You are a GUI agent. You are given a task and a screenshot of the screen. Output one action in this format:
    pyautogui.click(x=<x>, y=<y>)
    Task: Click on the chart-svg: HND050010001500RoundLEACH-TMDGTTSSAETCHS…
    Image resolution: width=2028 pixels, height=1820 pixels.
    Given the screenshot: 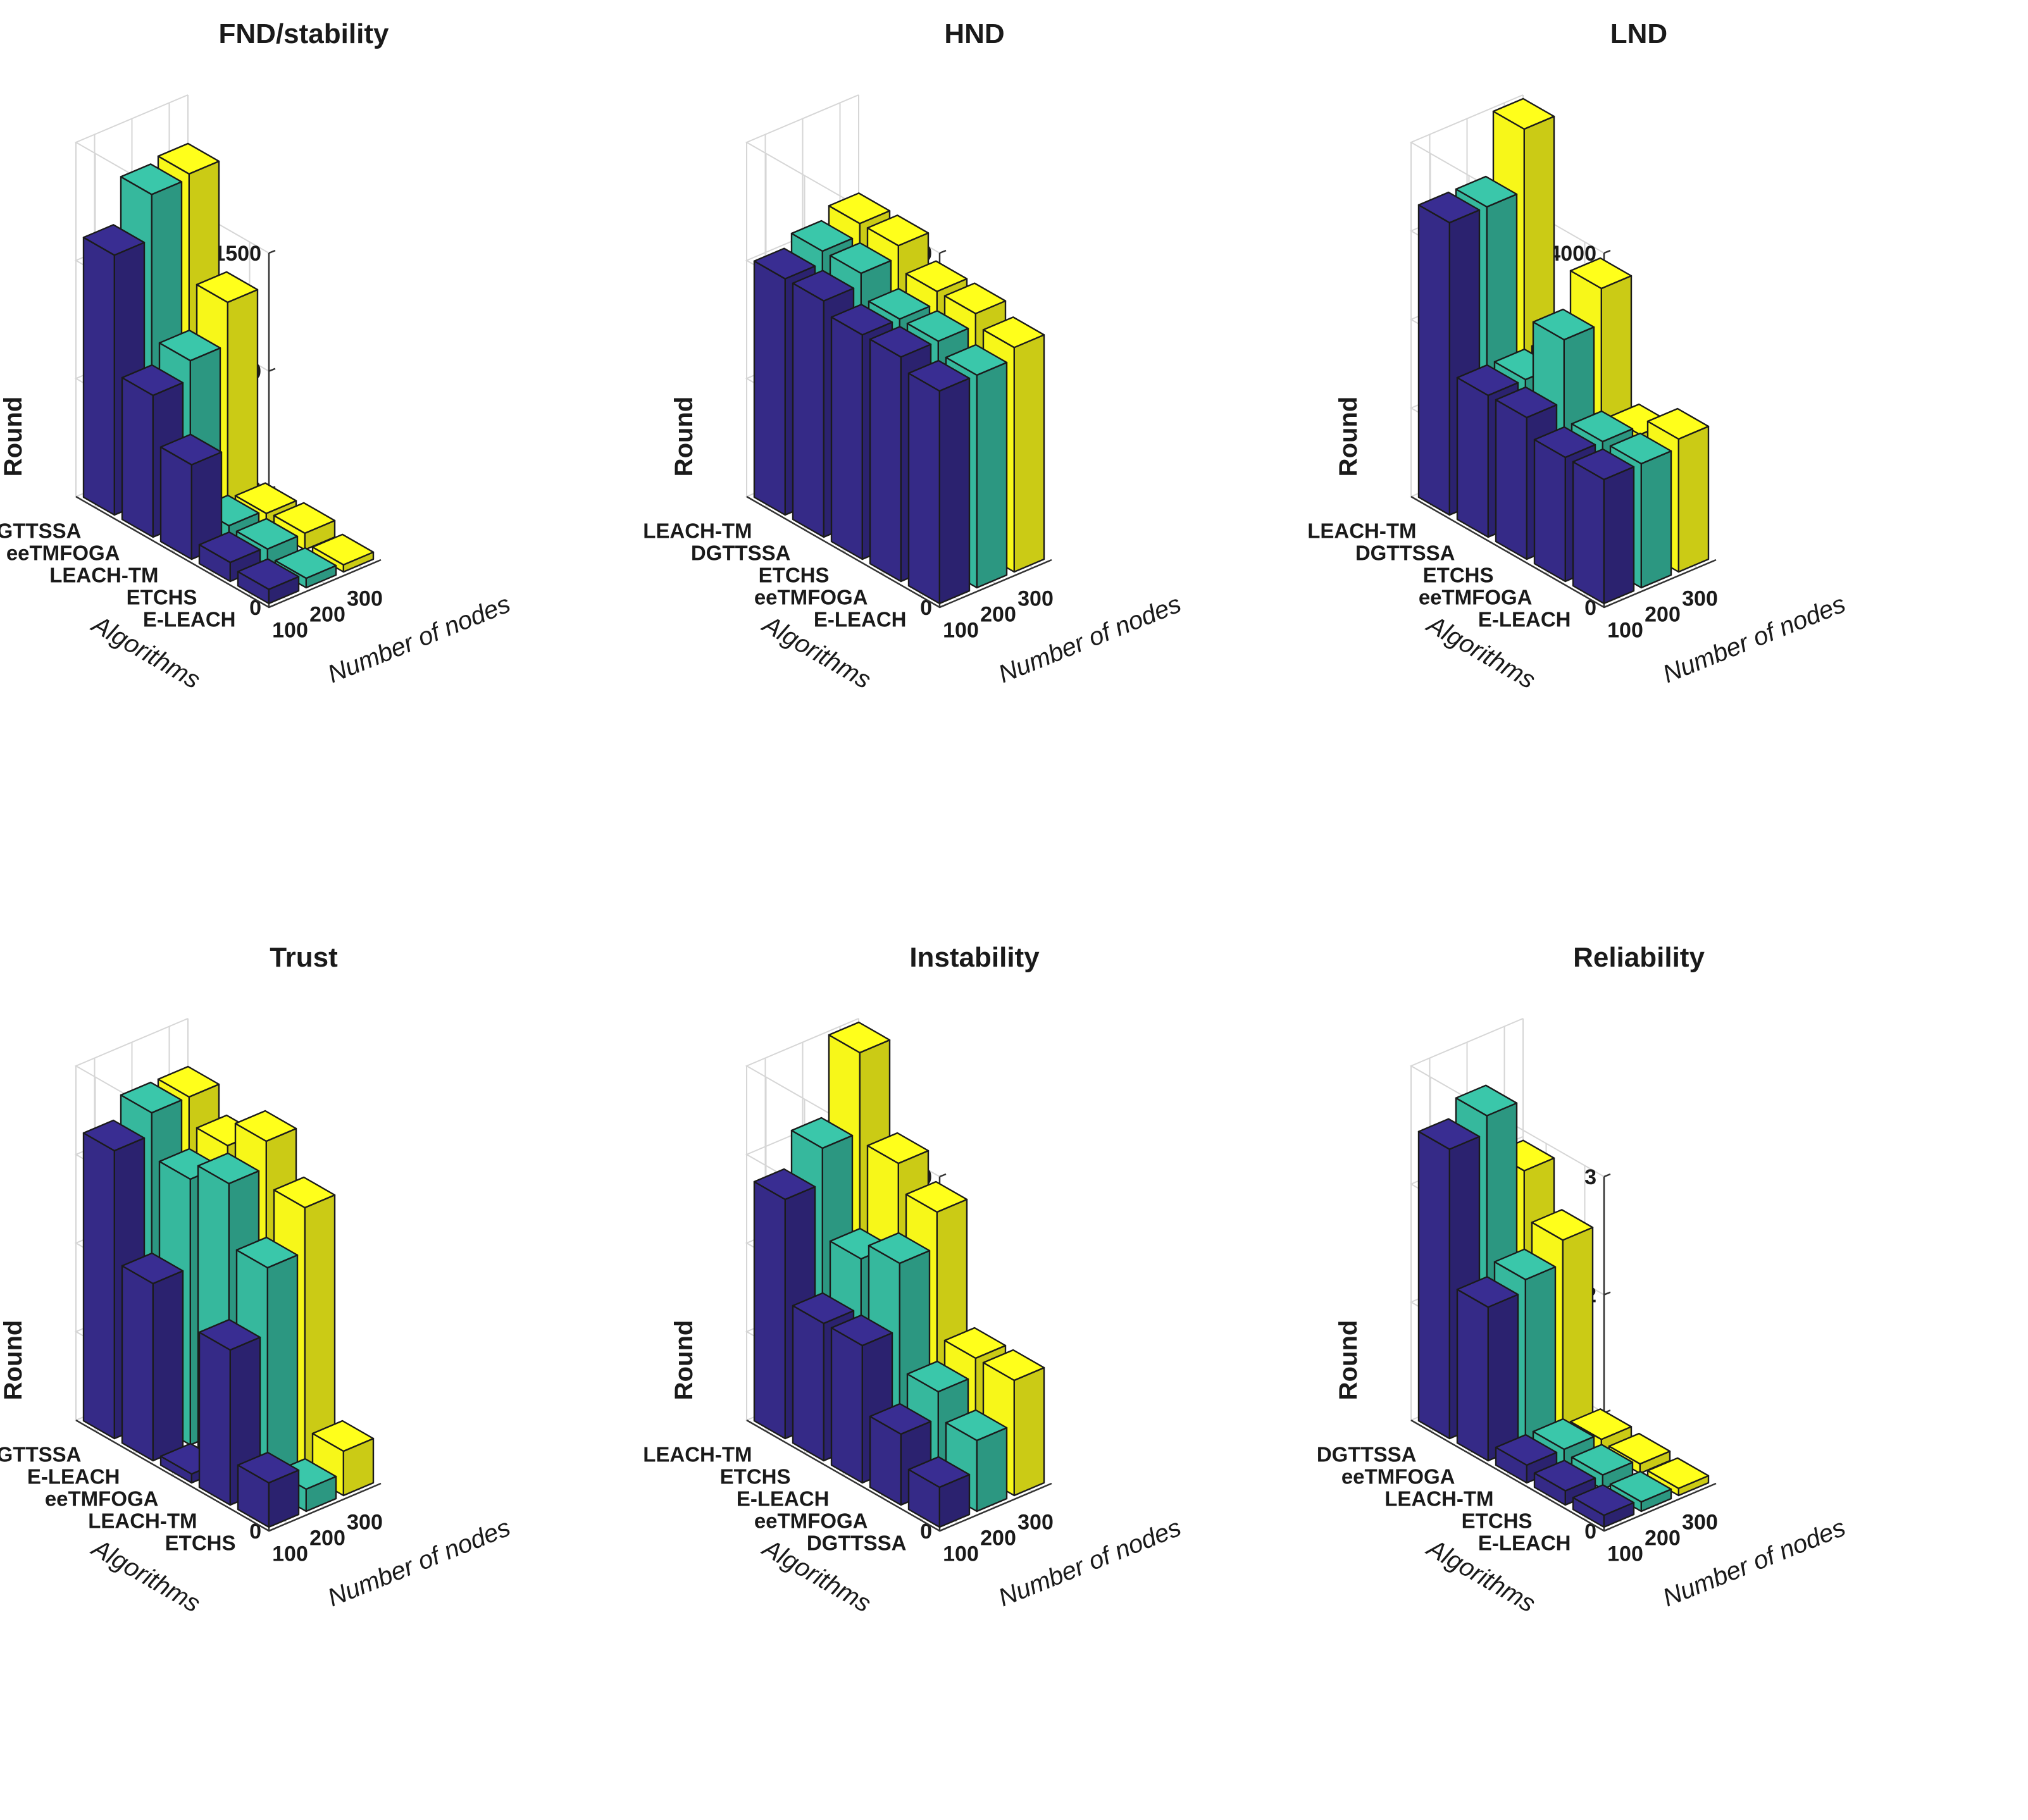 What is the action you would take?
    pyautogui.click(x=914, y=356)
    